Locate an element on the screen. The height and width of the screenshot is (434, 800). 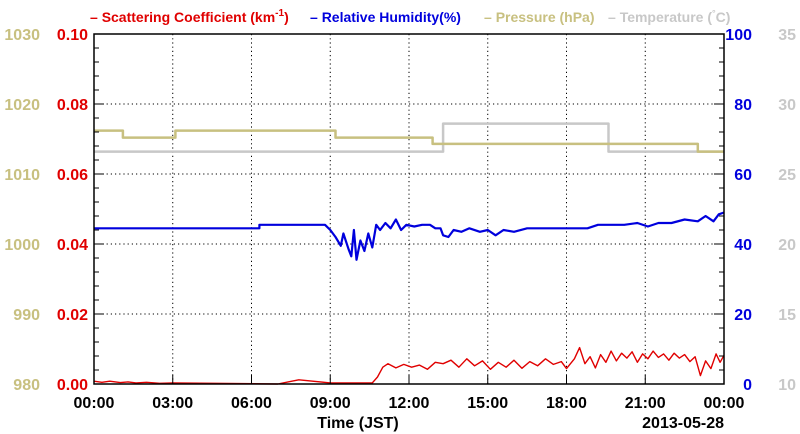
legend-scattering: – Scattering Coefficient (km-1) is located at coordinates (189, 16).